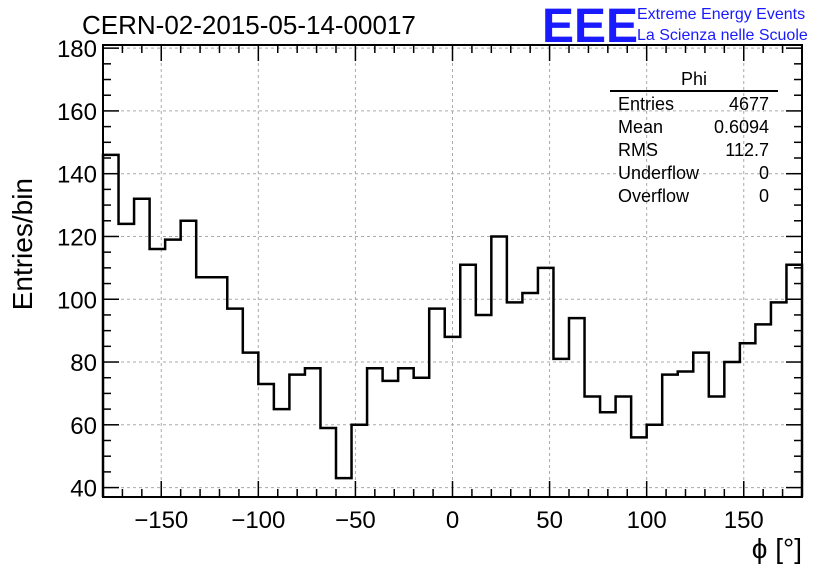  I want to click on logo-mark: EEE, so click(590, 26).